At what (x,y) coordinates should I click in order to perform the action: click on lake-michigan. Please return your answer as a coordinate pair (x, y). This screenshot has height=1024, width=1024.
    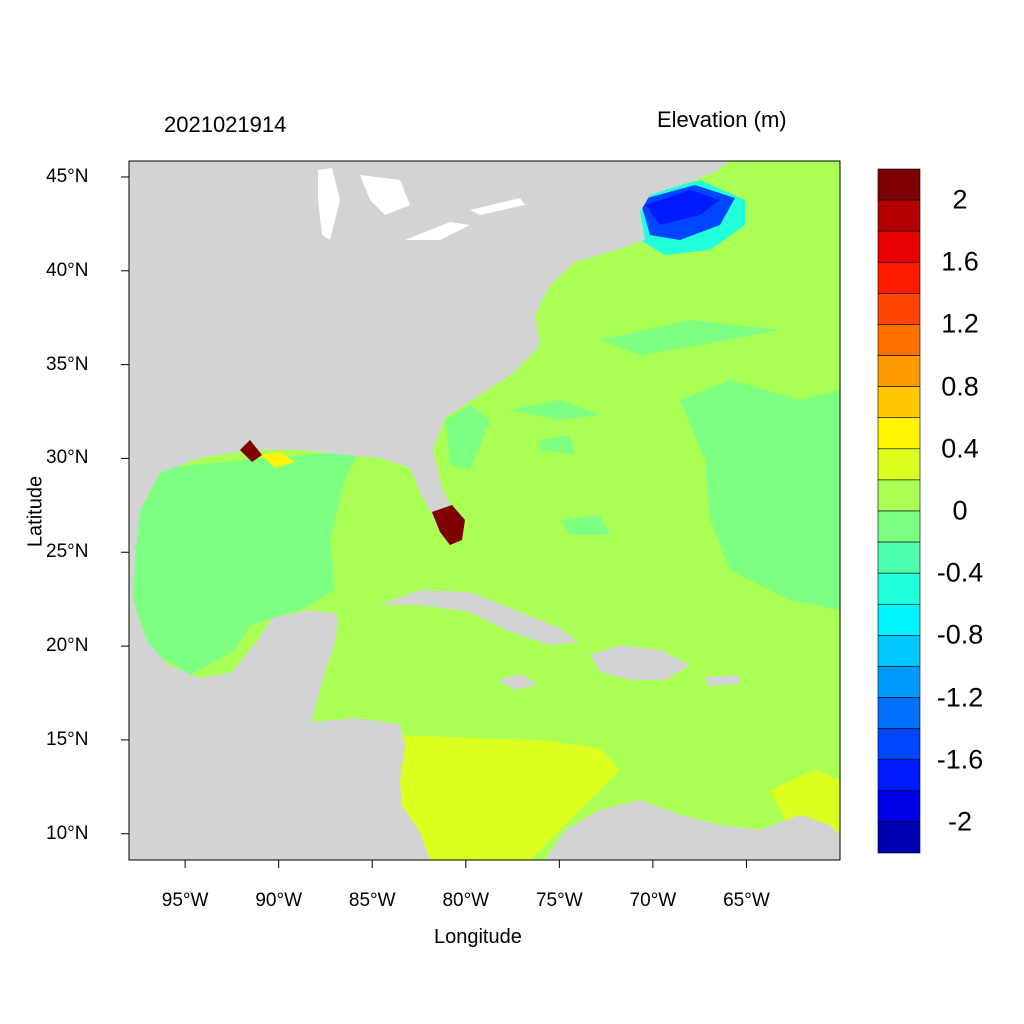
    Looking at the image, I should click on (329, 204).